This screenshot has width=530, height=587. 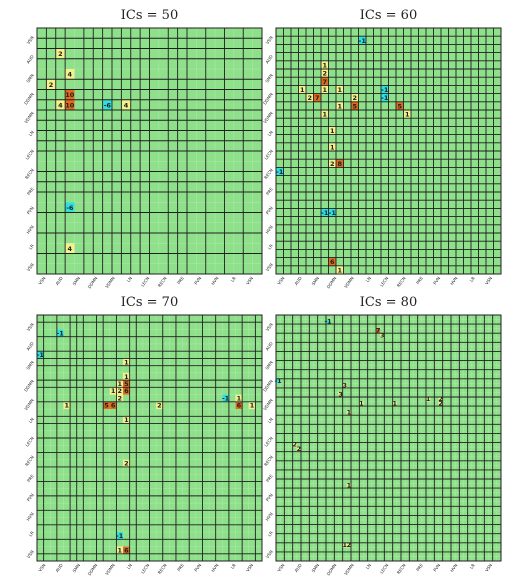 What do you see at coordinates (58, 281) in the screenshot?
I see `x-tick-label: AUD` at bounding box center [58, 281].